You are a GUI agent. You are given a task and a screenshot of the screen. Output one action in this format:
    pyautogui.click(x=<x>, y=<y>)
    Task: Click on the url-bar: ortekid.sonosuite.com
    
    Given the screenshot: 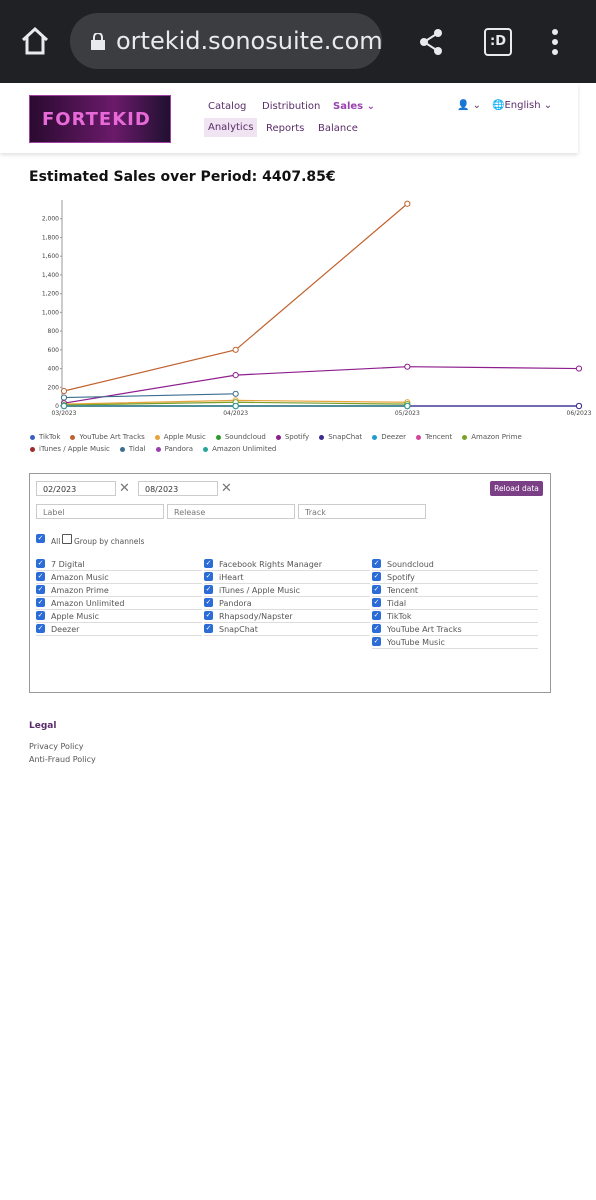 What is the action you would take?
    pyautogui.click(x=226, y=41)
    